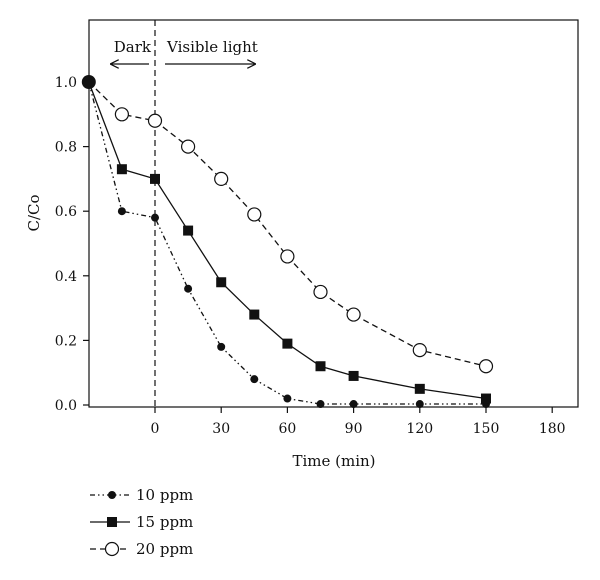 The width and height of the screenshot is (600, 580). Describe the element at coordinates (66, 83) in the screenshot. I see `y-tick-label: 1.0` at that location.